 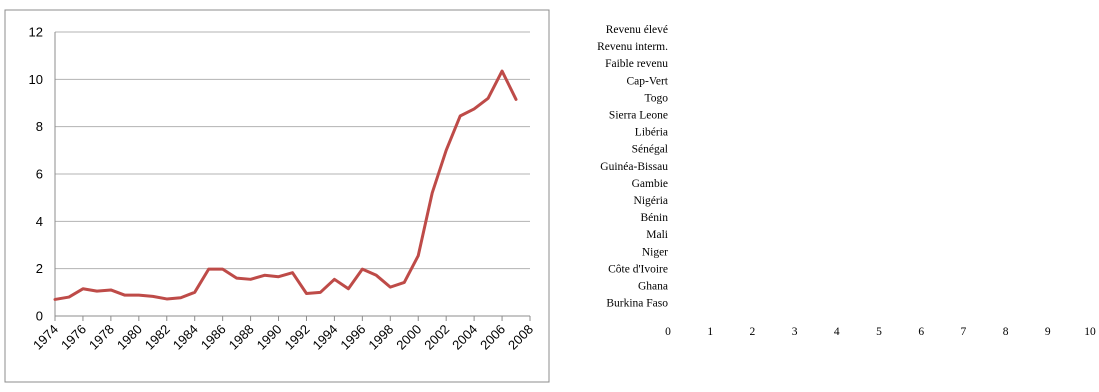 I want to click on x-tick-label: 4, so click(x=837, y=332).